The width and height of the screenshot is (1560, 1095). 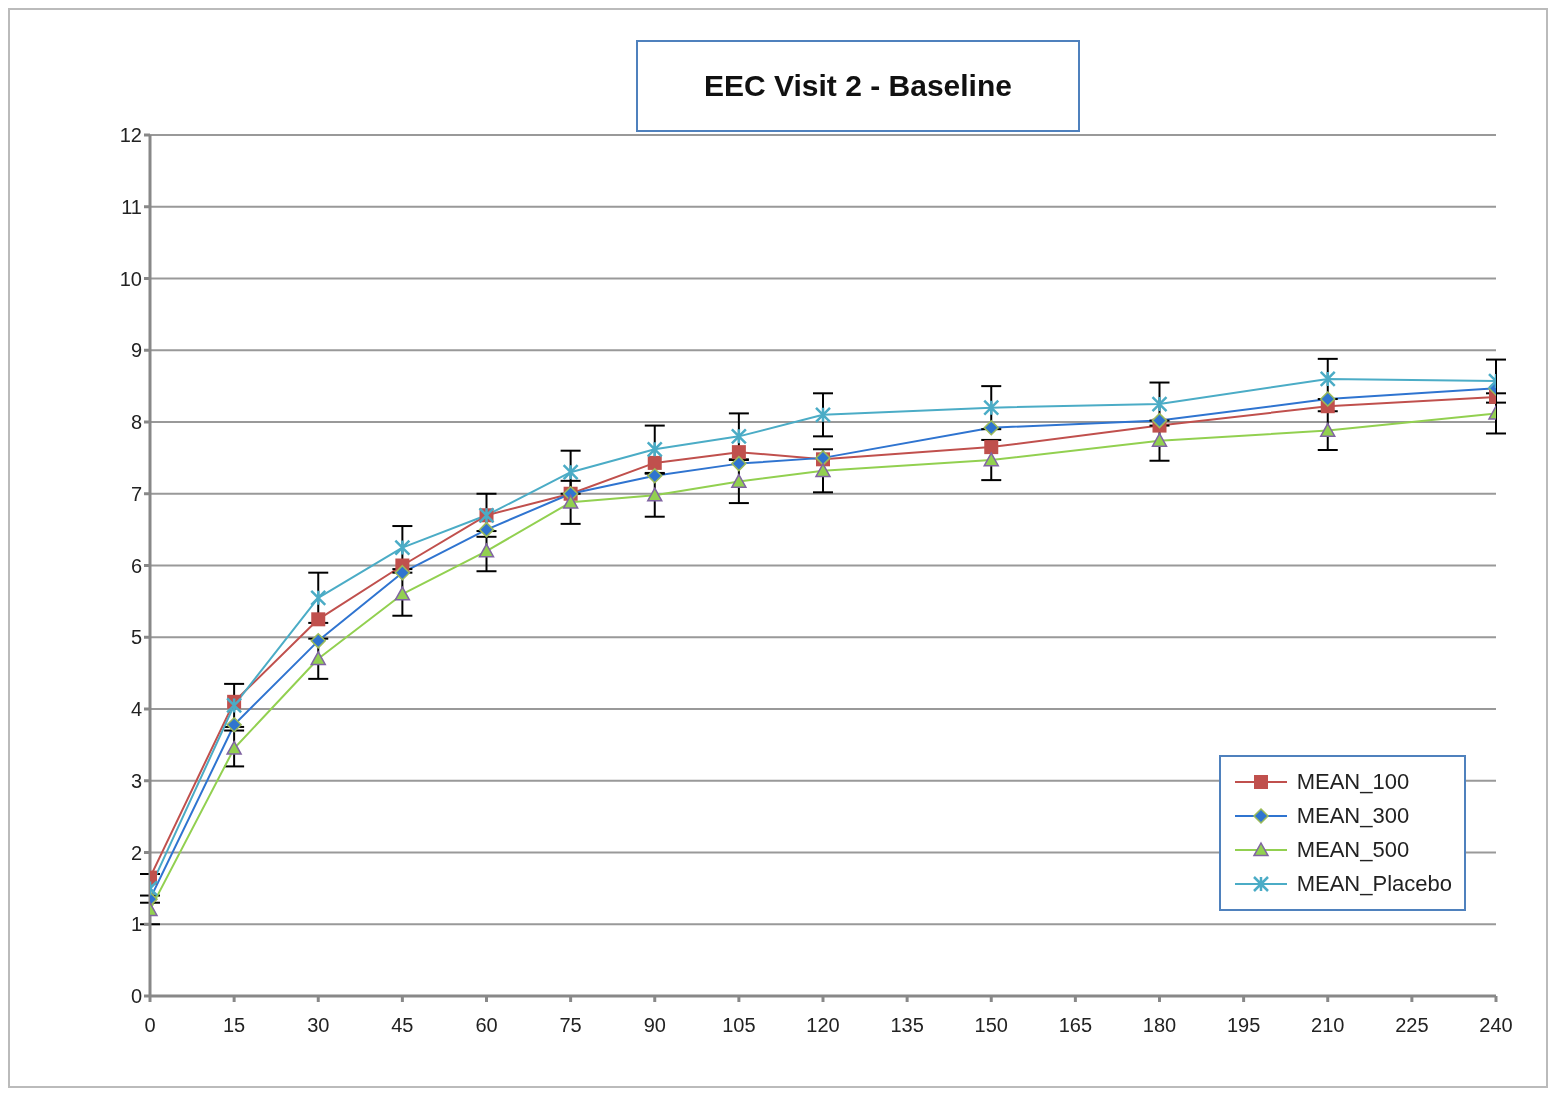 I want to click on y-tick-label: 10, so click(x=130, y=278).